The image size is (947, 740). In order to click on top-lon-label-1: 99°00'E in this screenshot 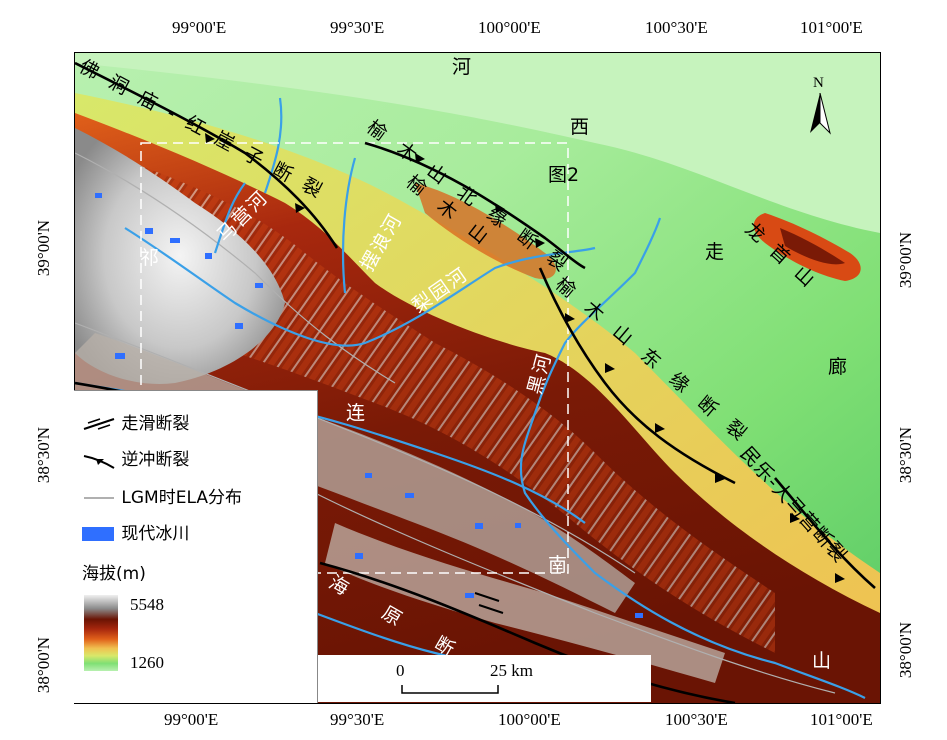, I will do `click(199, 27)`.